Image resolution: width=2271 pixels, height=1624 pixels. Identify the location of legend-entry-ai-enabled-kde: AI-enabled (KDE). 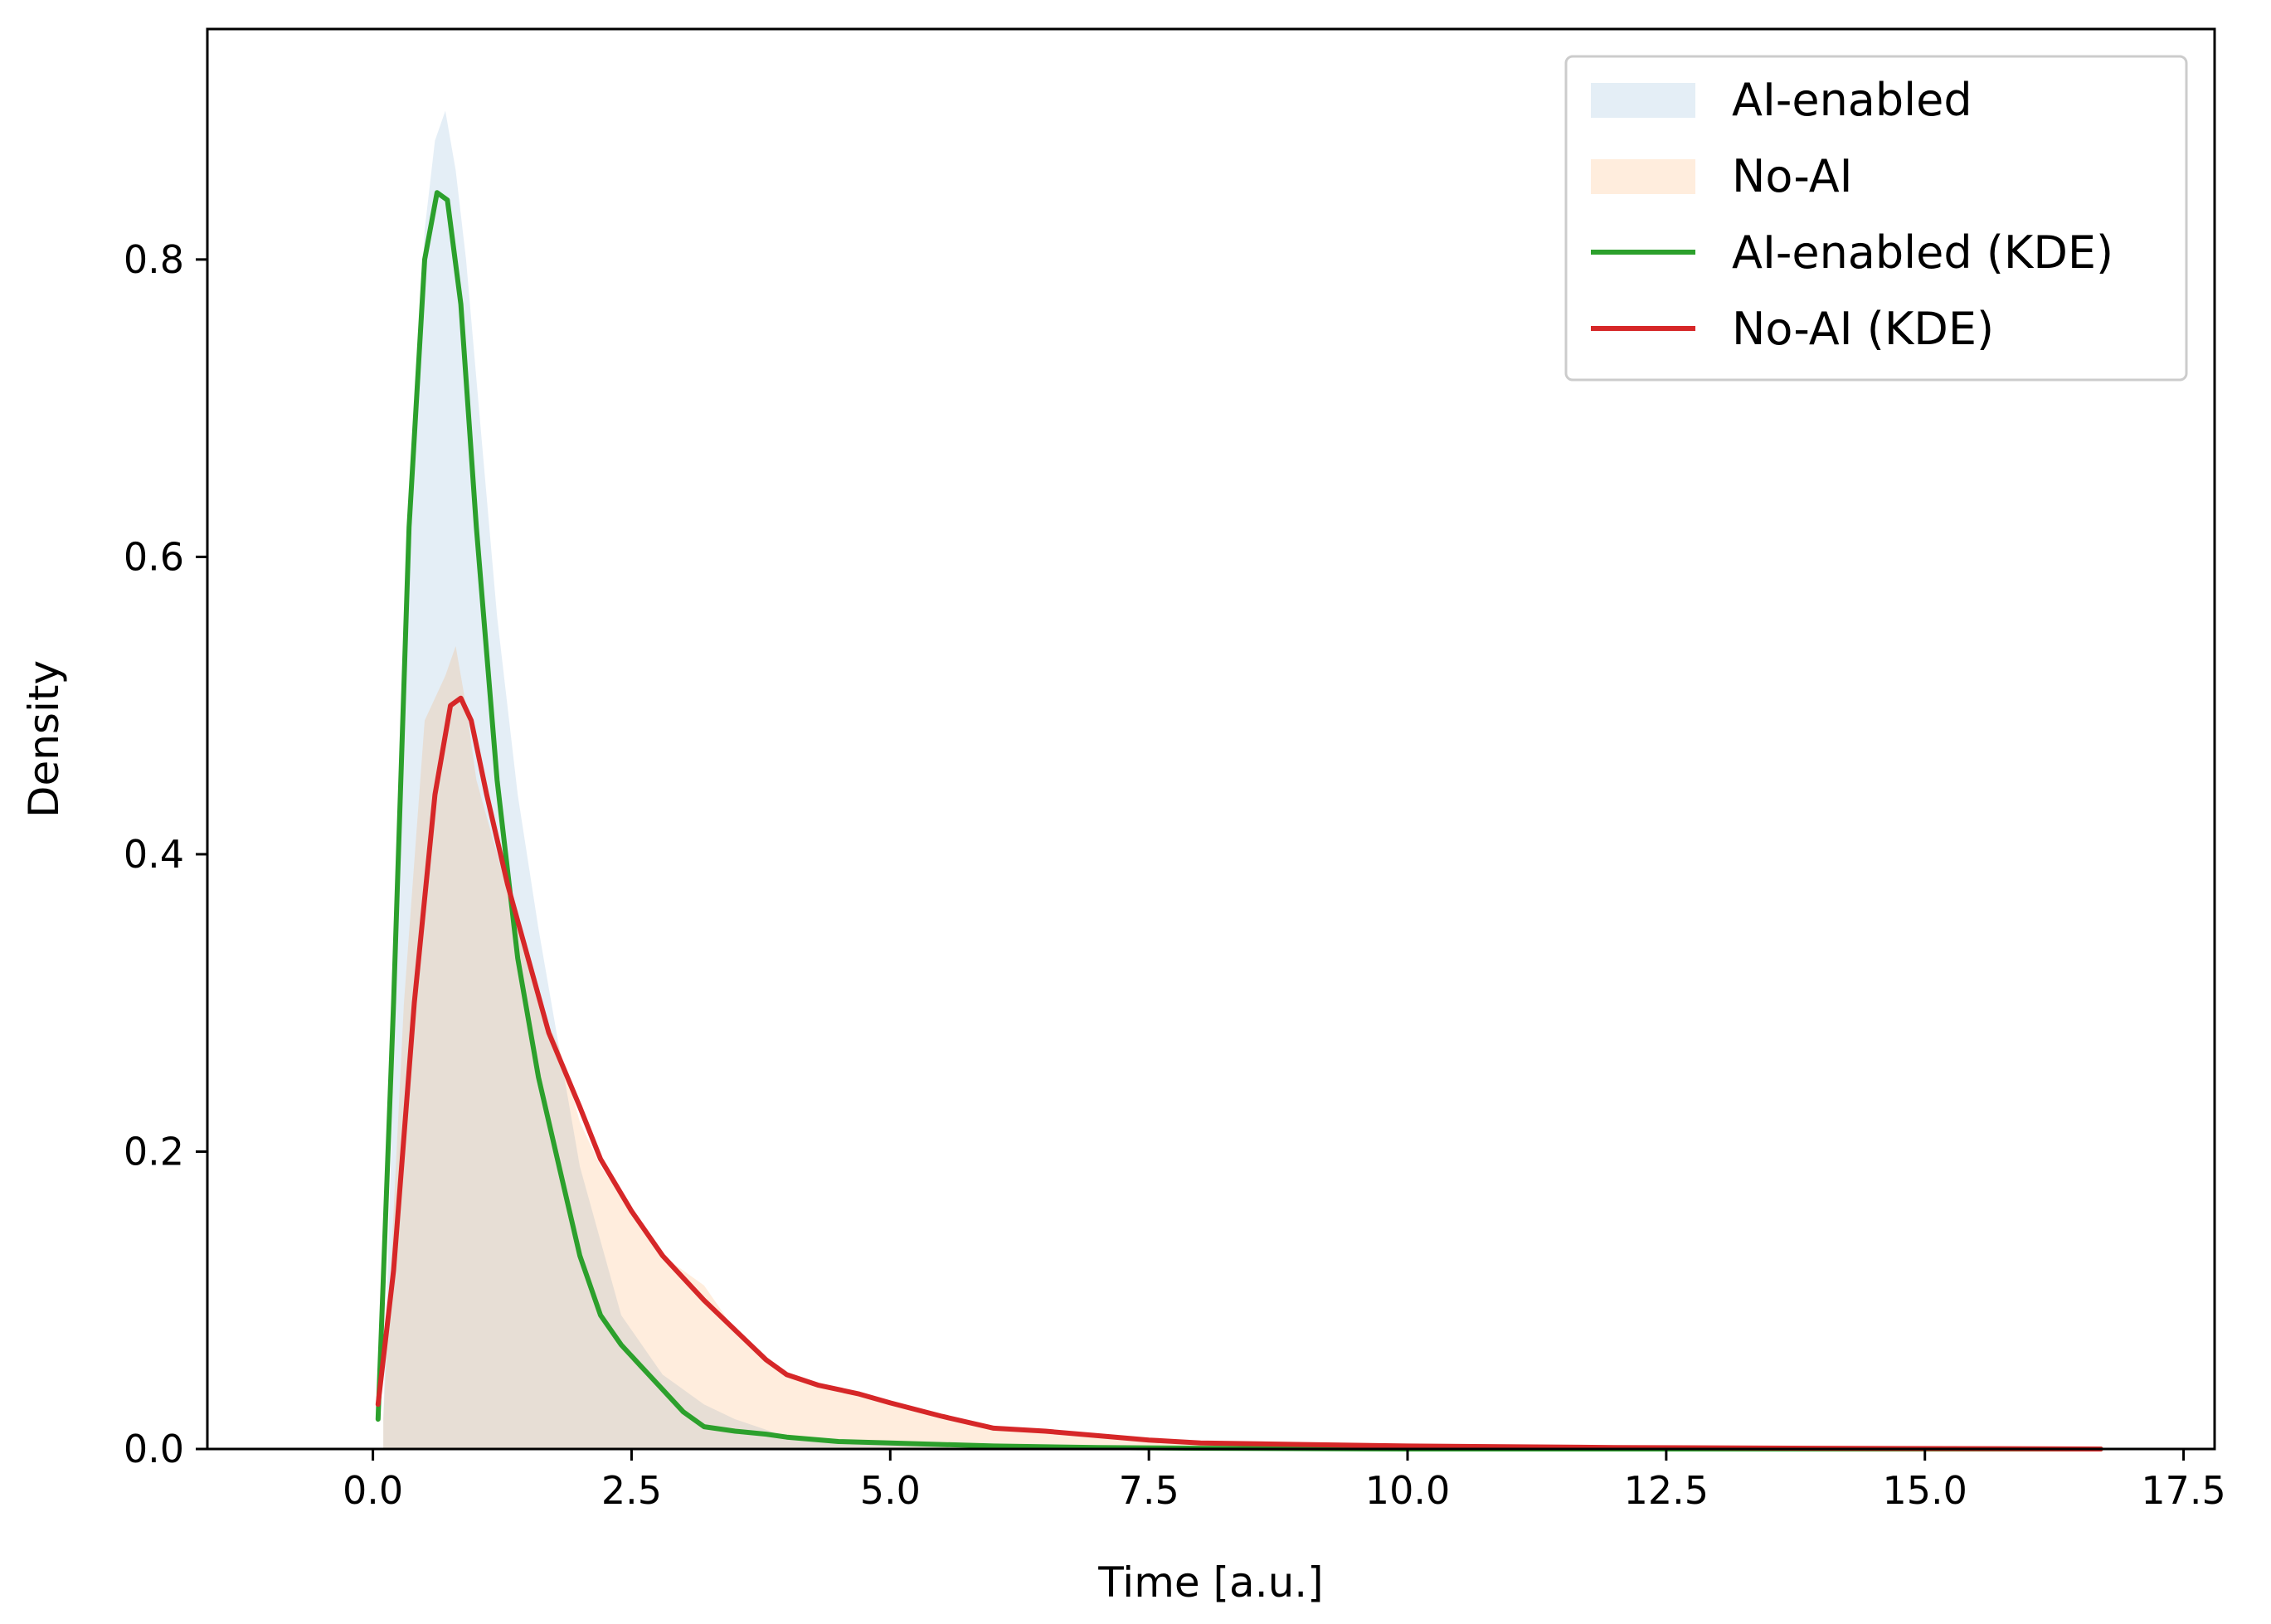
(1922, 252).